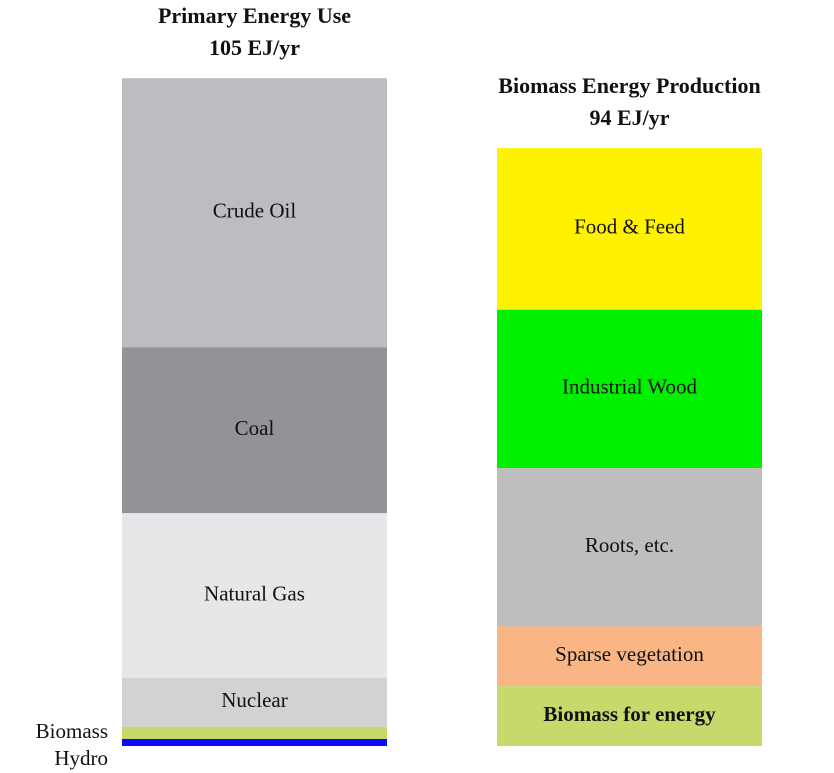 The height and width of the screenshot is (773, 834). What do you see at coordinates (254, 47) in the screenshot?
I see `chart-subtitle: 105 EJ/yr` at bounding box center [254, 47].